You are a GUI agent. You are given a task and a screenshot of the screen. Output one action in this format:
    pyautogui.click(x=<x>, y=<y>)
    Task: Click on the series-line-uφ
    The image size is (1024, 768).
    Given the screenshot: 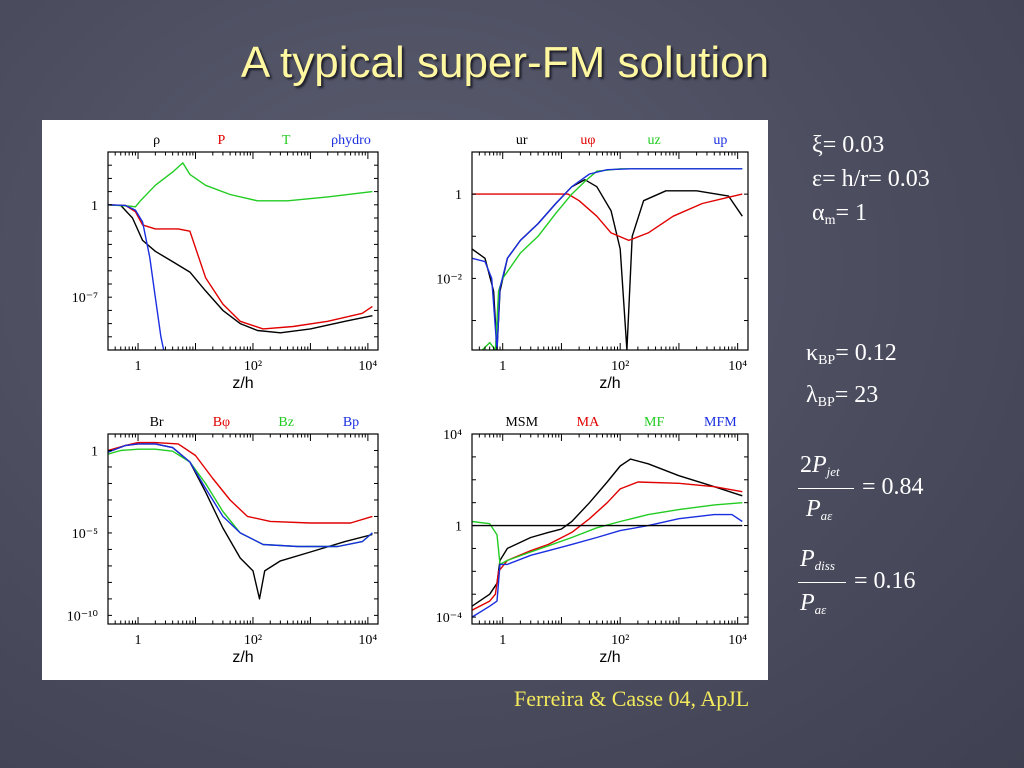 What is the action you would take?
    pyautogui.click(x=607, y=217)
    